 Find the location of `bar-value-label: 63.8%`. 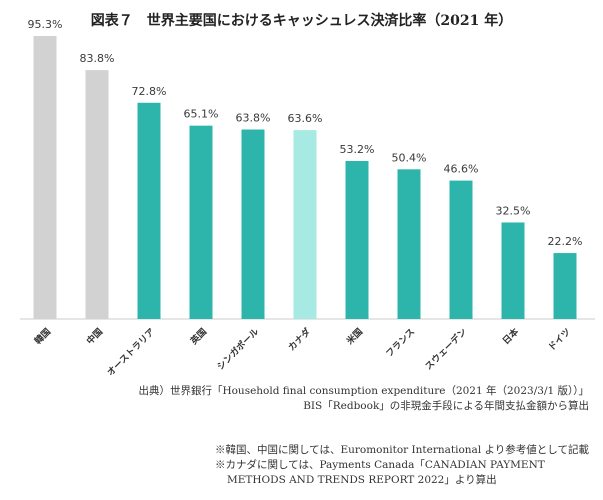

bar-value-label: 63.8% is located at coordinates (253, 118).